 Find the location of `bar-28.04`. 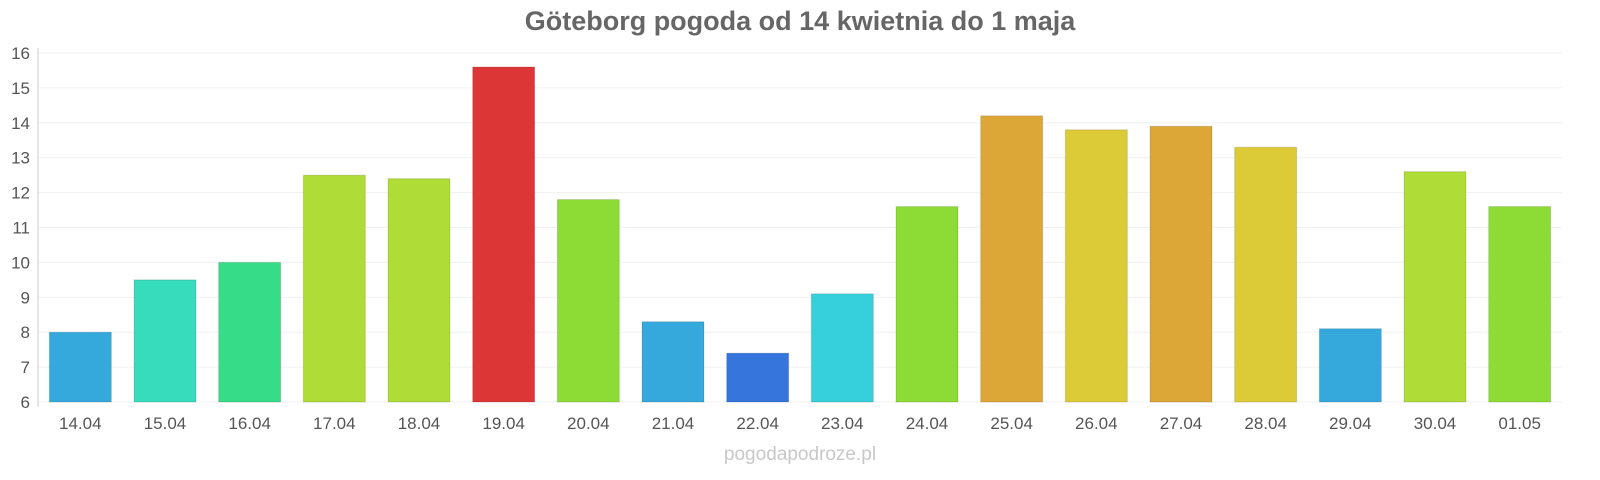

bar-28.04 is located at coordinates (1266, 274).